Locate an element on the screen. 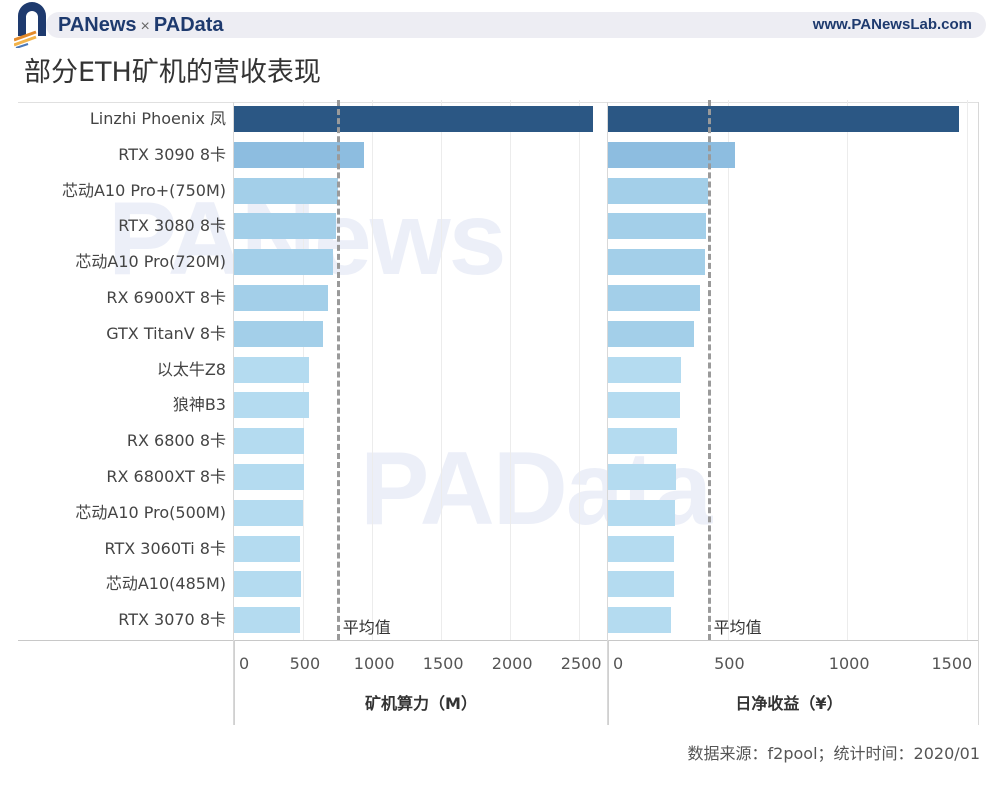 This screenshot has height=787, width=1000. top-border is located at coordinates (498, 102).